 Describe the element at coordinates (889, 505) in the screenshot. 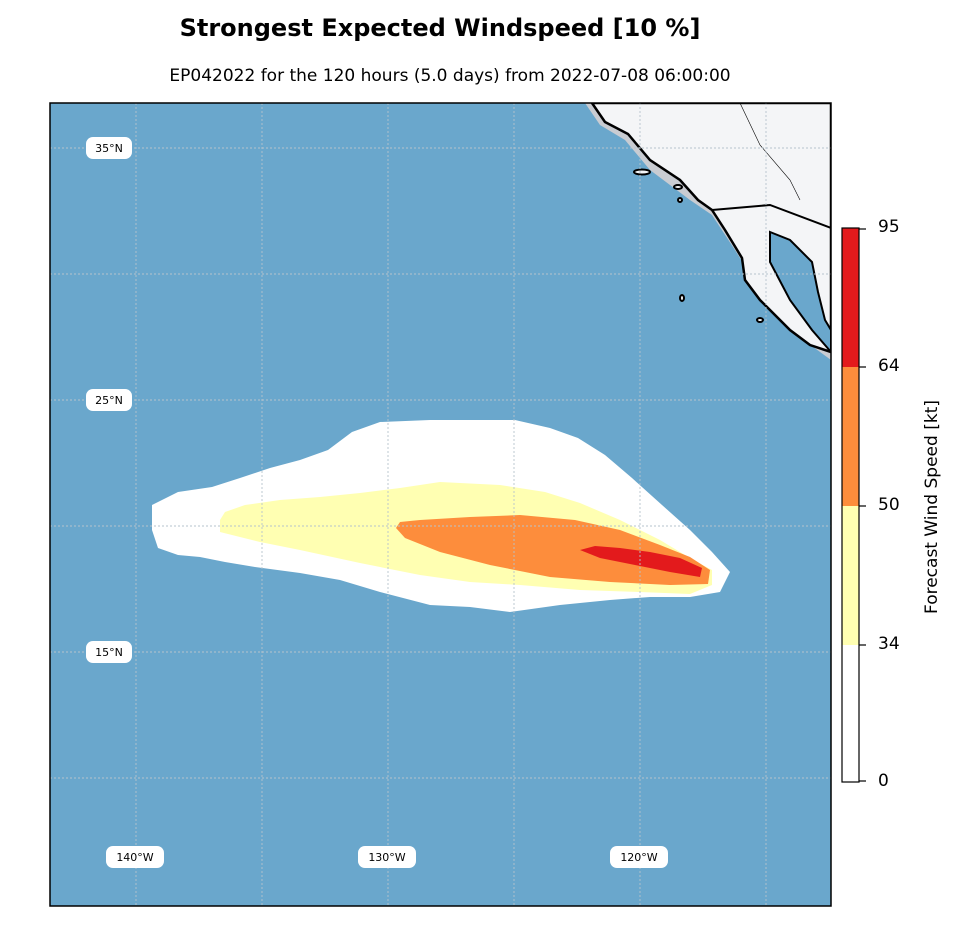

I see `colorbar-tick-label-50: 50` at that location.